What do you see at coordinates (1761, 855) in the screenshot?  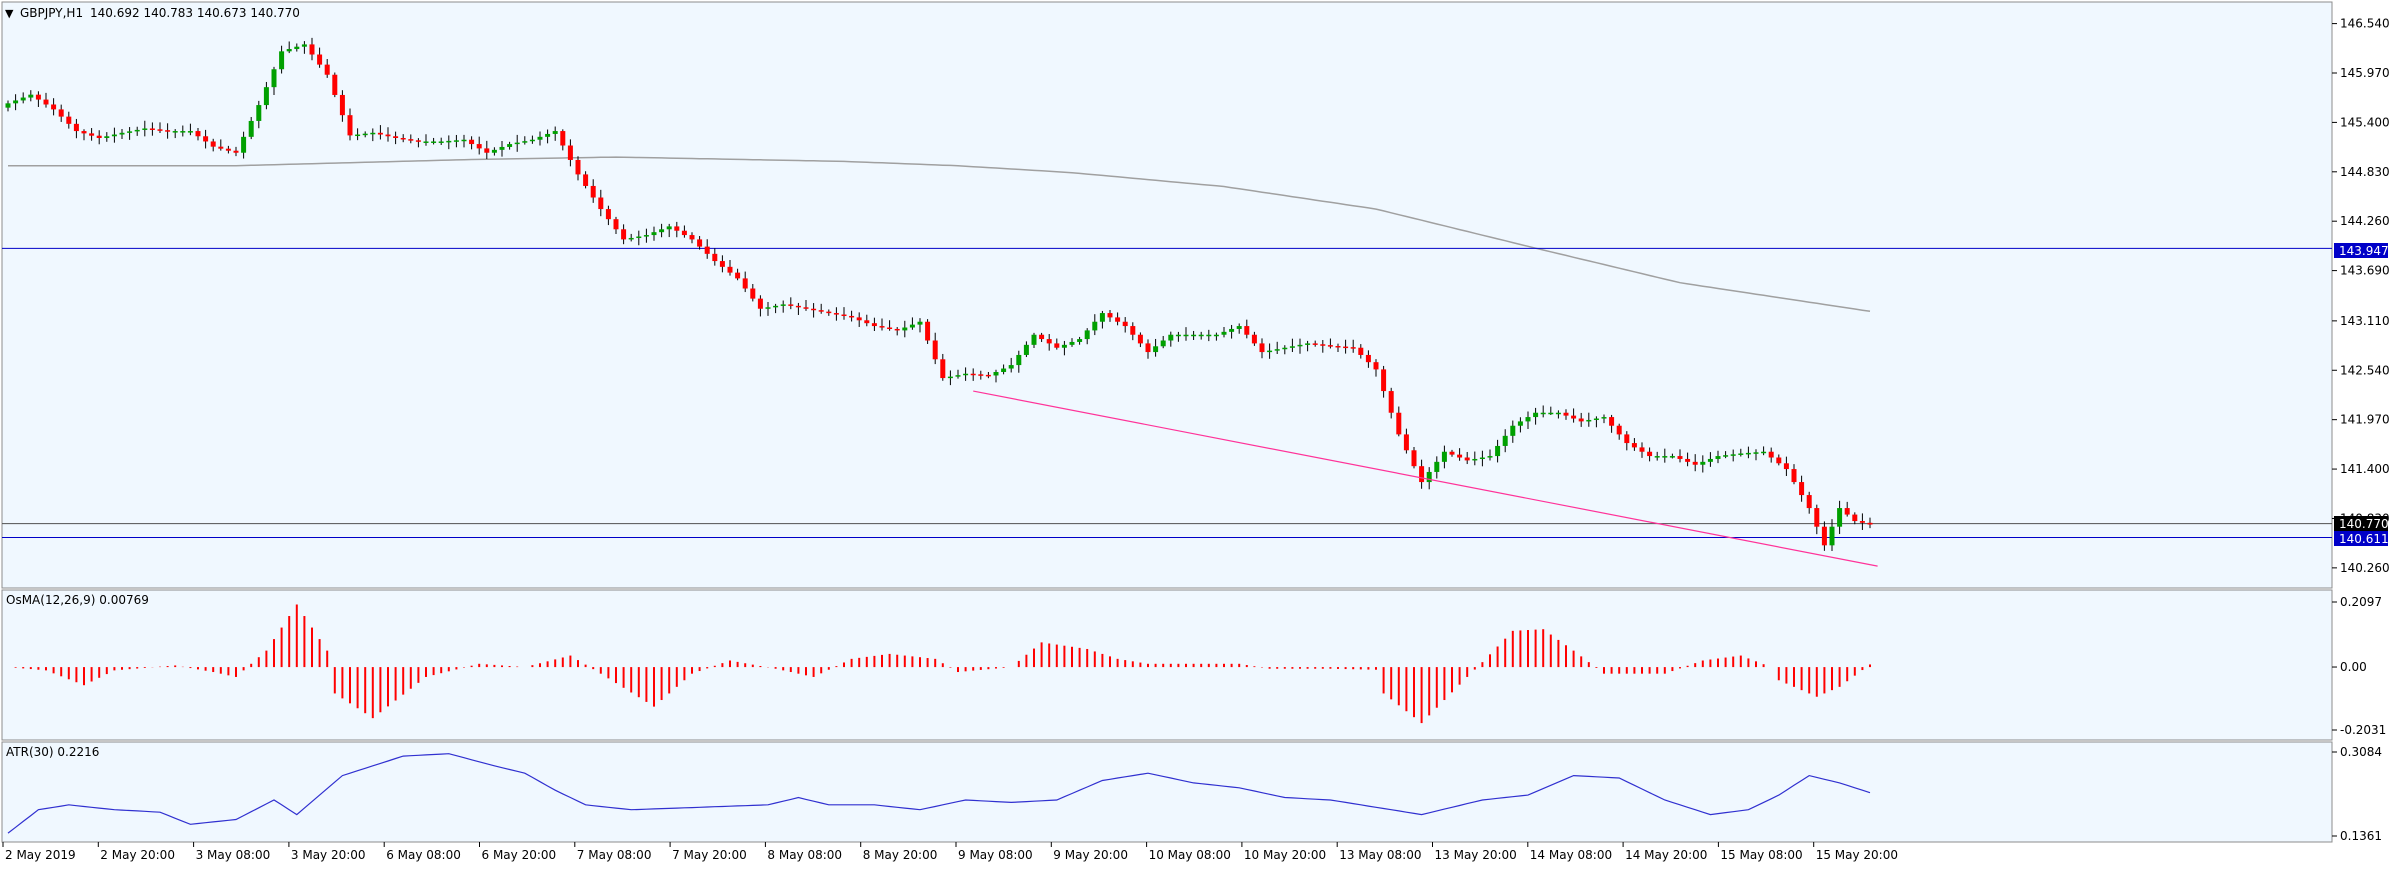 I see `time-tick-label: 15 May 08:00` at bounding box center [1761, 855].